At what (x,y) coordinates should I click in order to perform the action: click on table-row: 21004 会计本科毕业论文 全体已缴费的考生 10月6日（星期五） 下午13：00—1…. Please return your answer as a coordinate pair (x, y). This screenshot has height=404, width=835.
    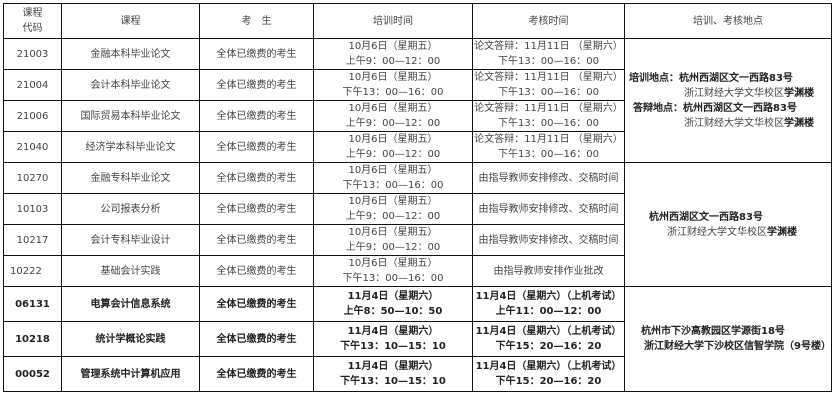
    Looking at the image, I should click on (417, 85).